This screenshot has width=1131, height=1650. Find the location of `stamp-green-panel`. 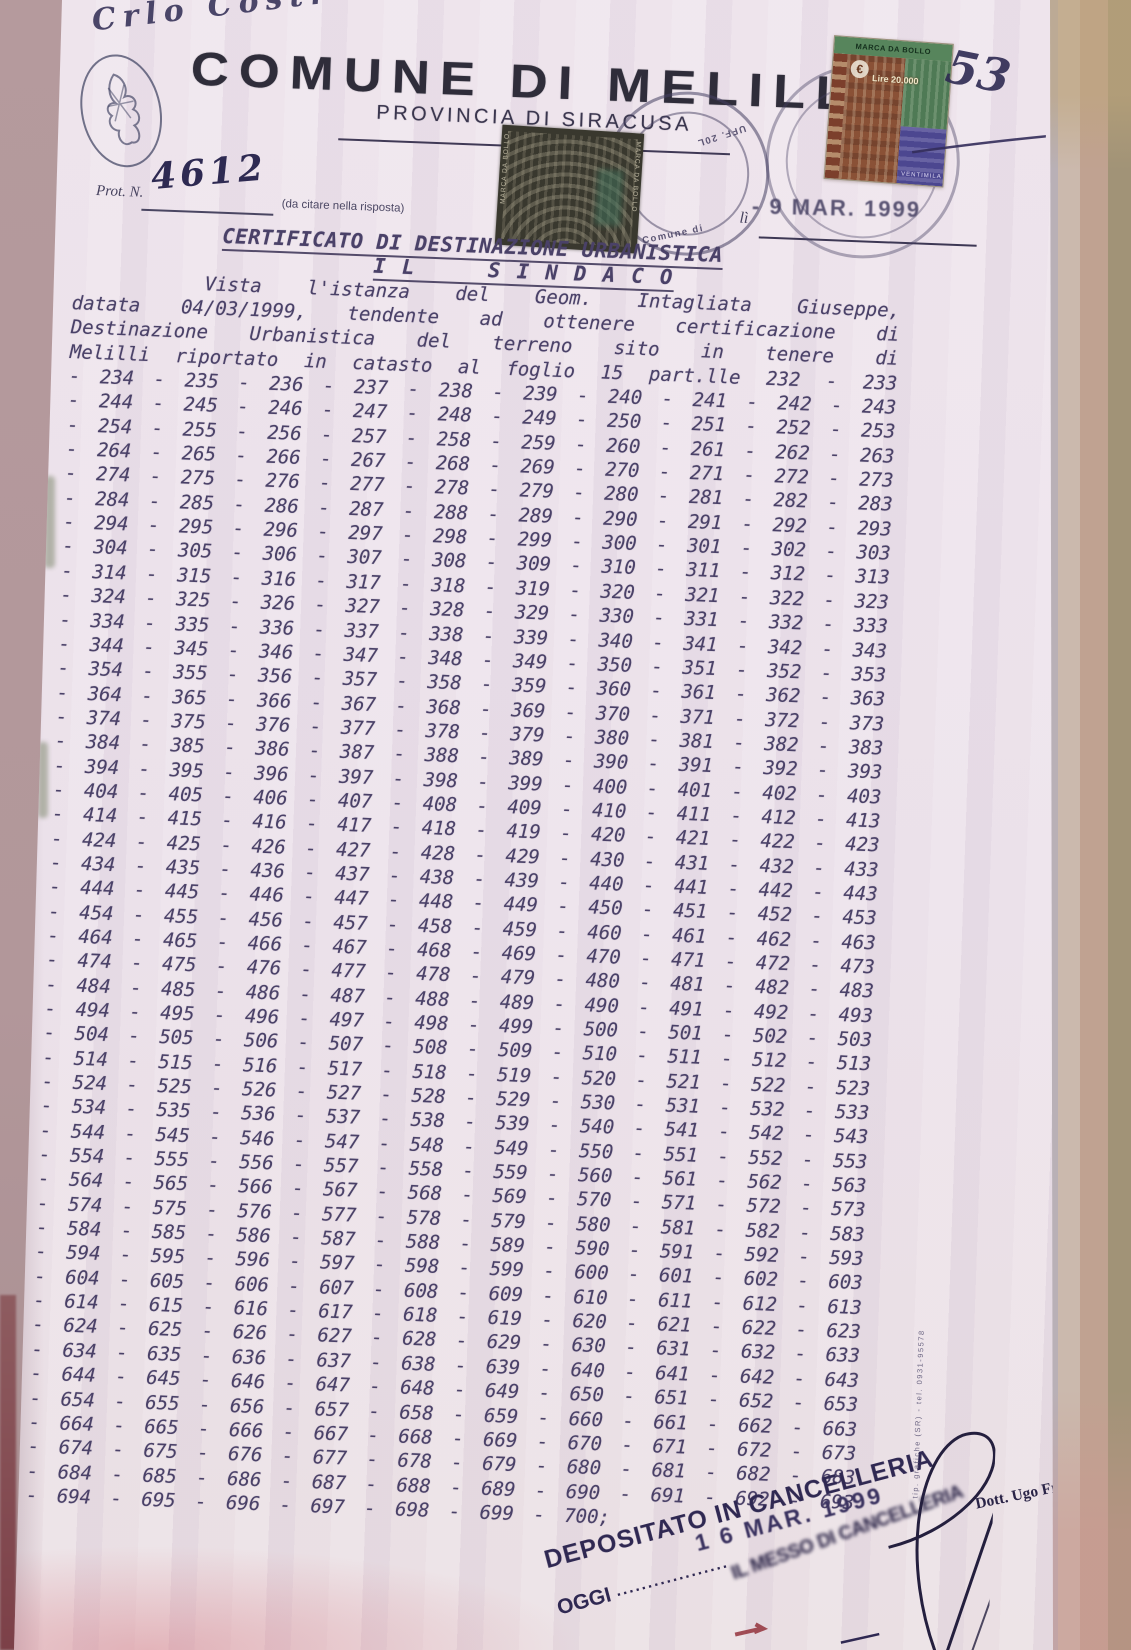

stamp-green-panel is located at coordinates (926, 94).